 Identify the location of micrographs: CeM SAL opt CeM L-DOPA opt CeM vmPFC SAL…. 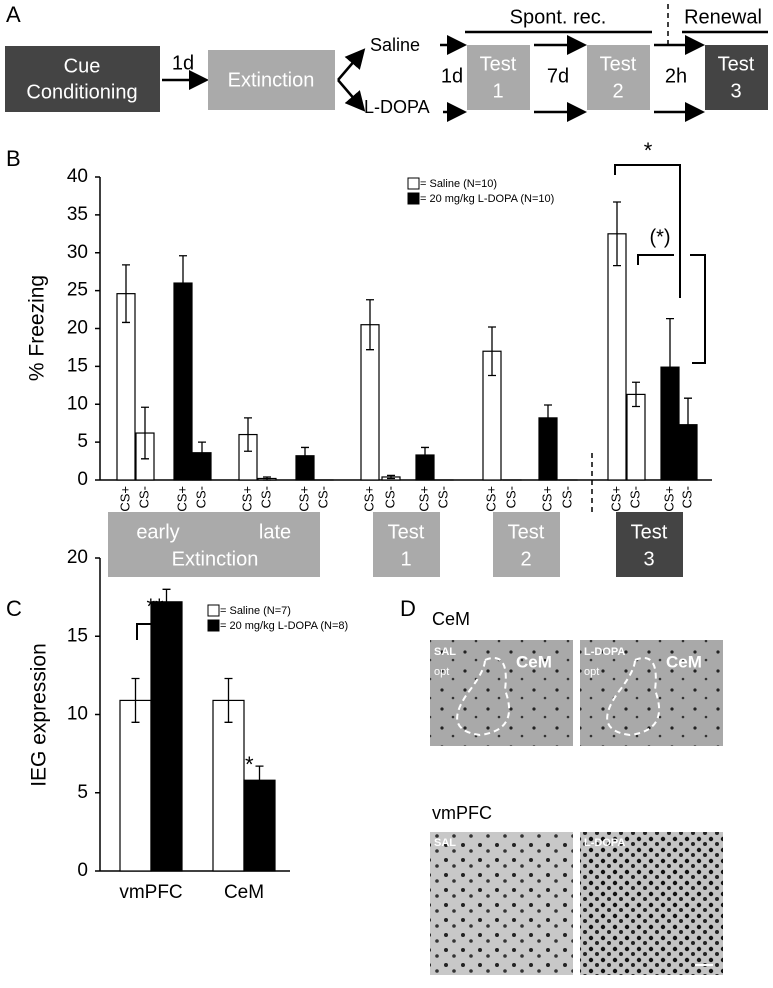
(576, 792).